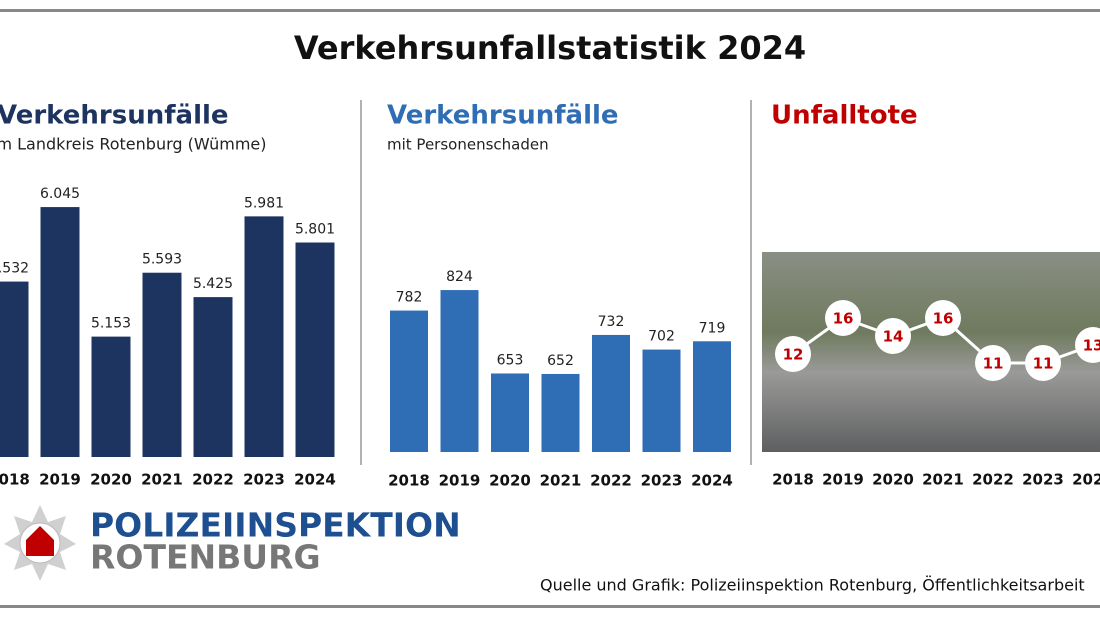 Image resolution: width=1100 pixels, height=618 pixels. I want to click on value-label: 824, so click(459, 277).